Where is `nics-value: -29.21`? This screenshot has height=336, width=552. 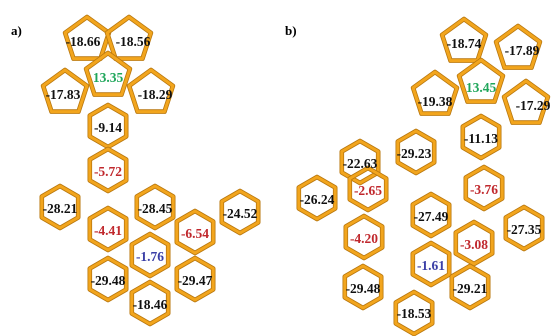 nics-value: -29.21 is located at coordinates (470, 288).